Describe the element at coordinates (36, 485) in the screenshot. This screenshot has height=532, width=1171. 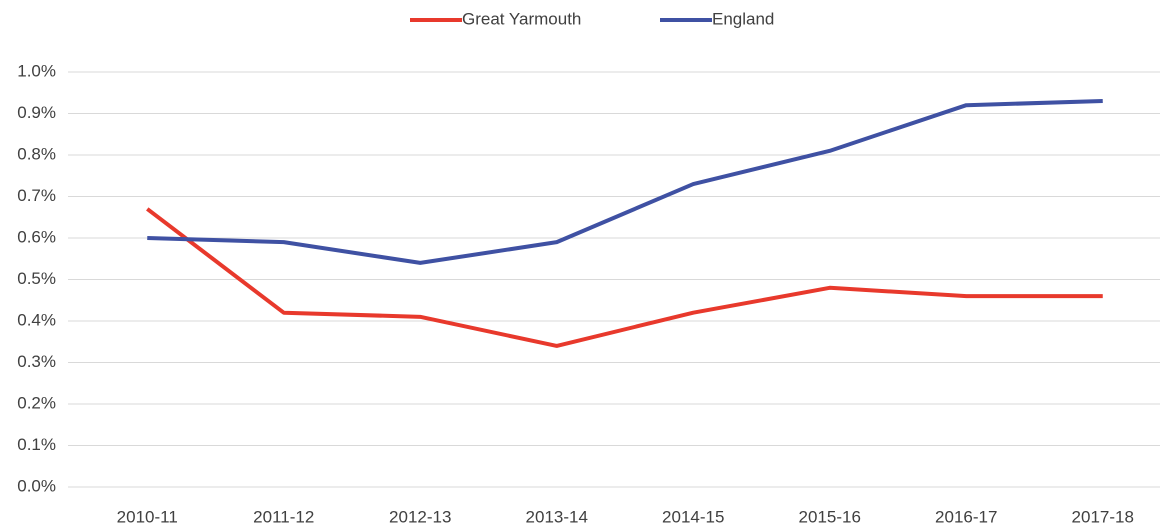
I see `y-tick-label: 0.0%` at that location.